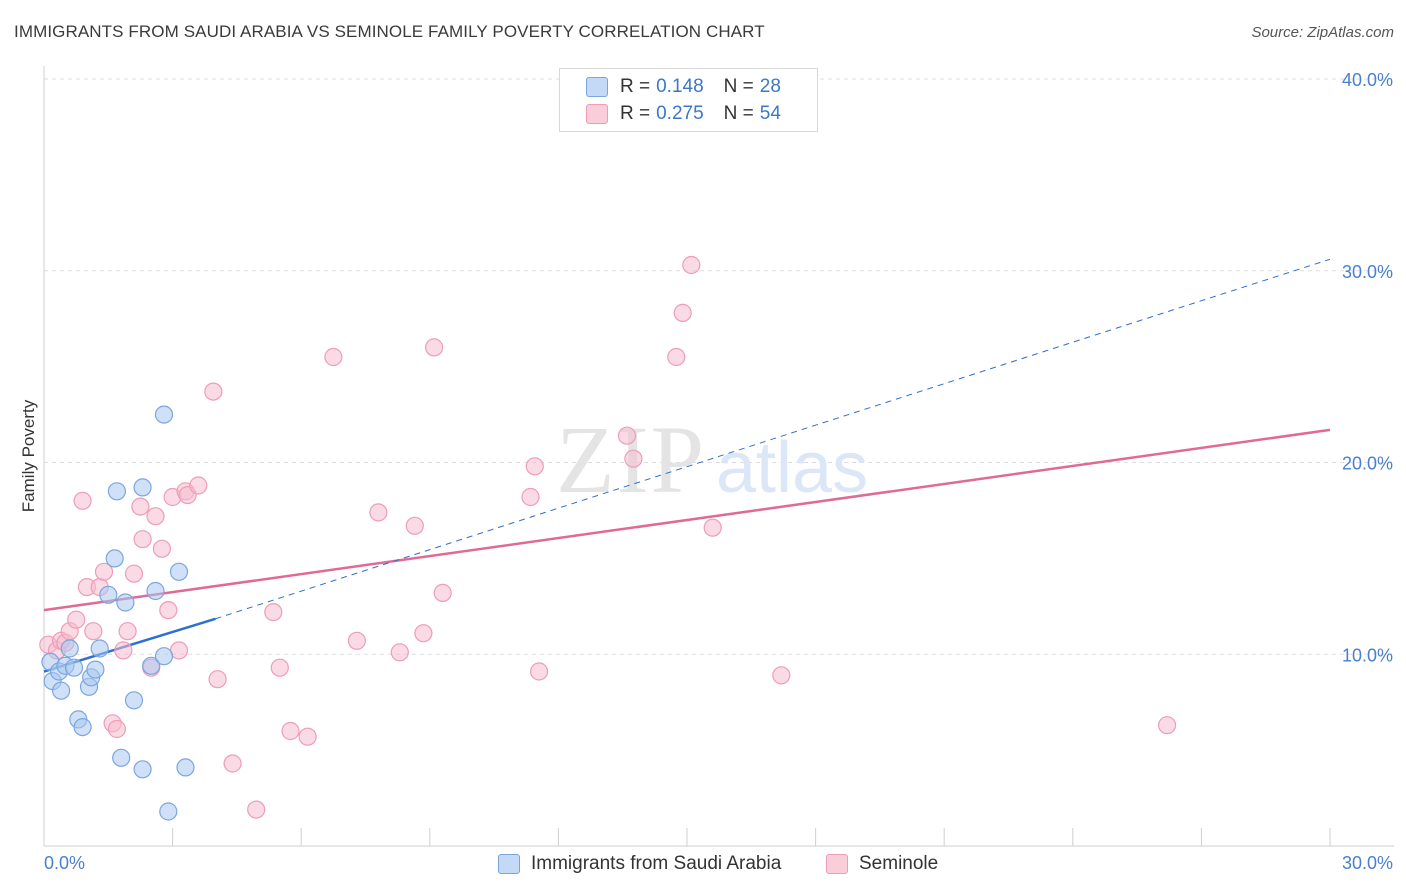 The image size is (1406, 892). I want to click on bottom-legend-swatch-blue, so click(509, 864).